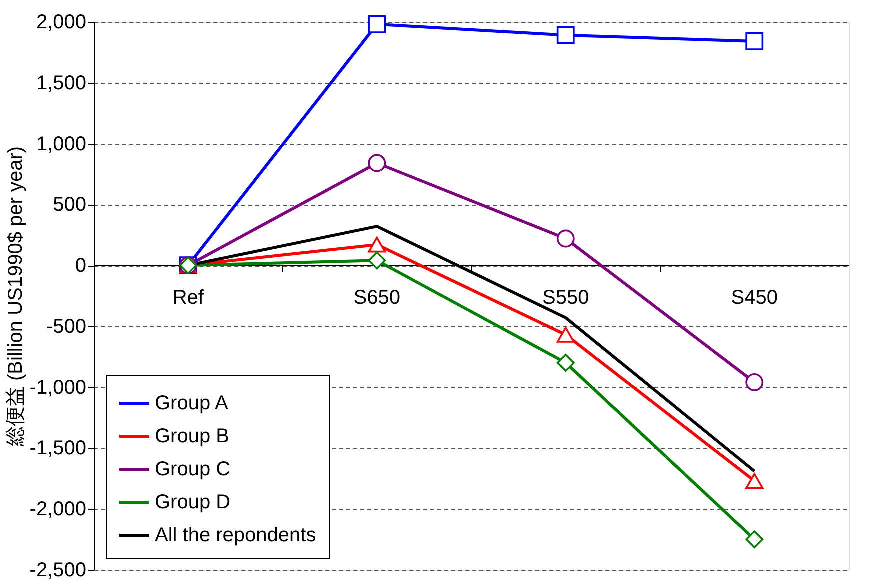 This screenshot has width=876, height=582. Describe the element at coordinates (193, 469) in the screenshot. I see `legend-label: Group C` at that location.